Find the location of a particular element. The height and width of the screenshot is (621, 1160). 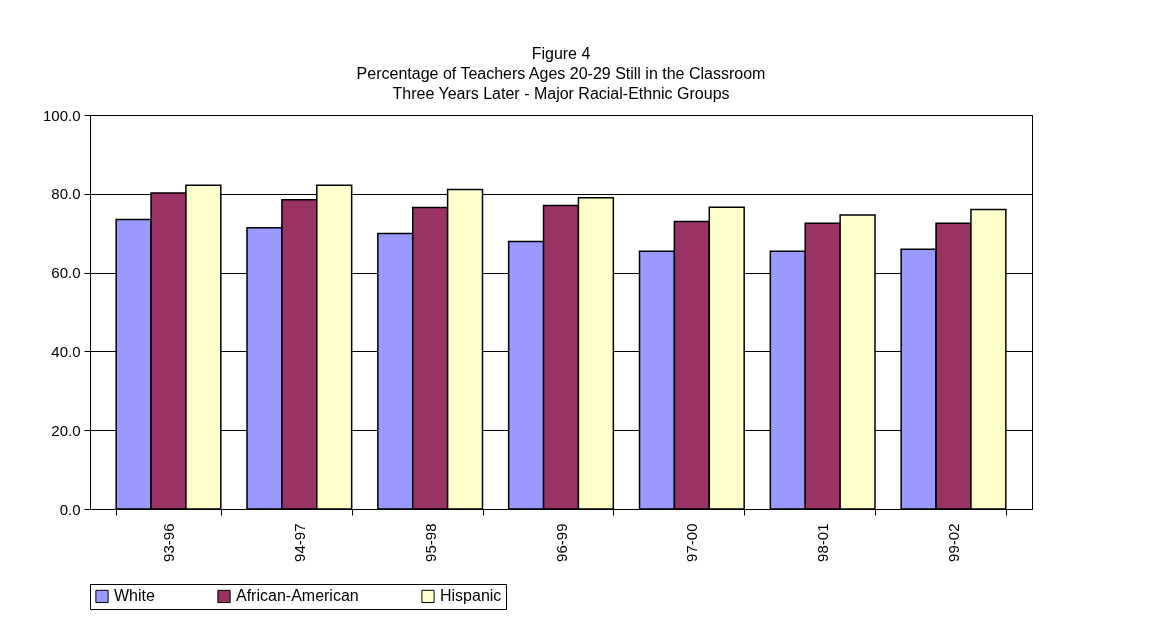

x-tick-label: 95-98 is located at coordinates (430, 542).